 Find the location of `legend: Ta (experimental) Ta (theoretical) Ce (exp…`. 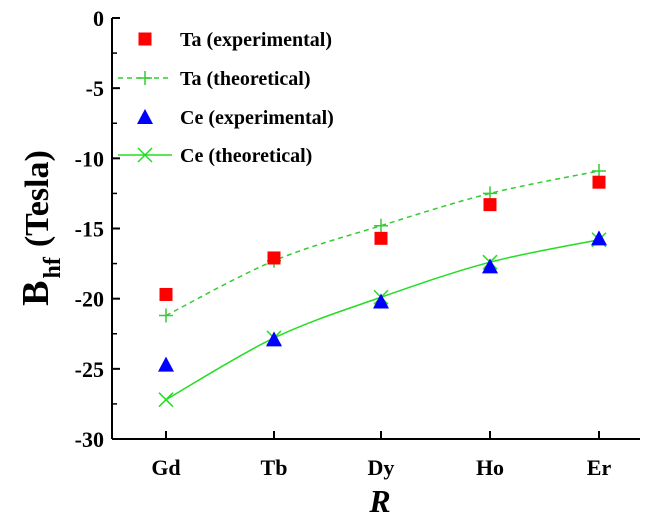

legend: Ta (experimental) Ta (theoretical) Ce (exp… is located at coordinates (226, 98).